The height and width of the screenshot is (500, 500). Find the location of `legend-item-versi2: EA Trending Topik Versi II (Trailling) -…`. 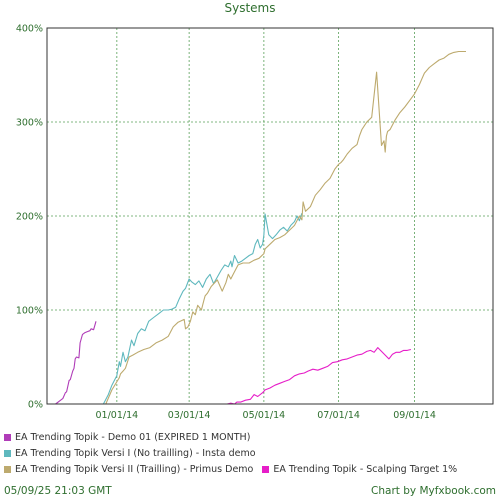

legend-item-versi2: EA Trending Topik Versi II (Trailling) -… is located at coordinates (128, 469).